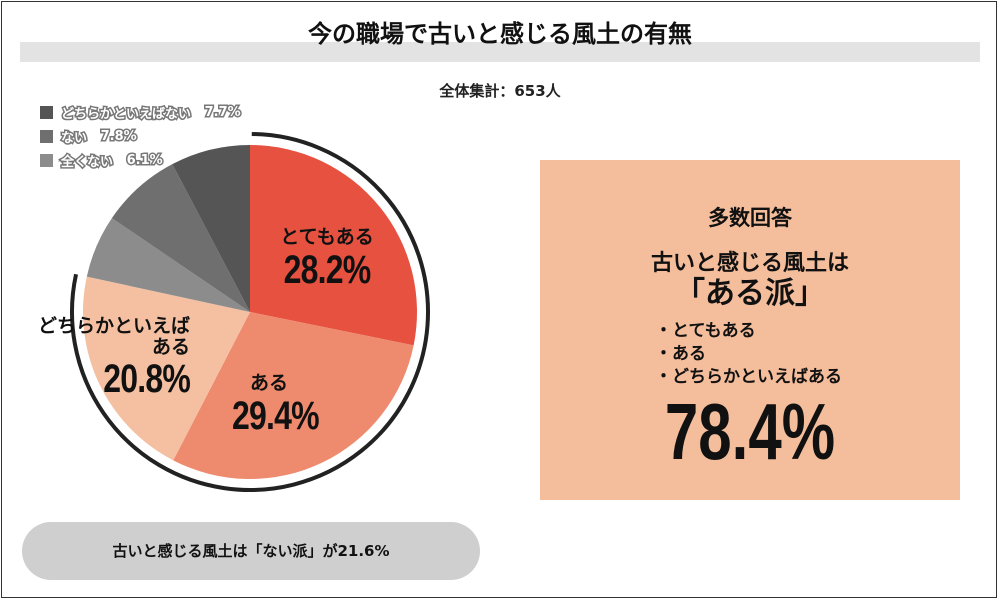  What do you see at coordinates (750, 218) in the screenshot?
I see `summary-heading: 多数回答` at bounding box center [750, 218].